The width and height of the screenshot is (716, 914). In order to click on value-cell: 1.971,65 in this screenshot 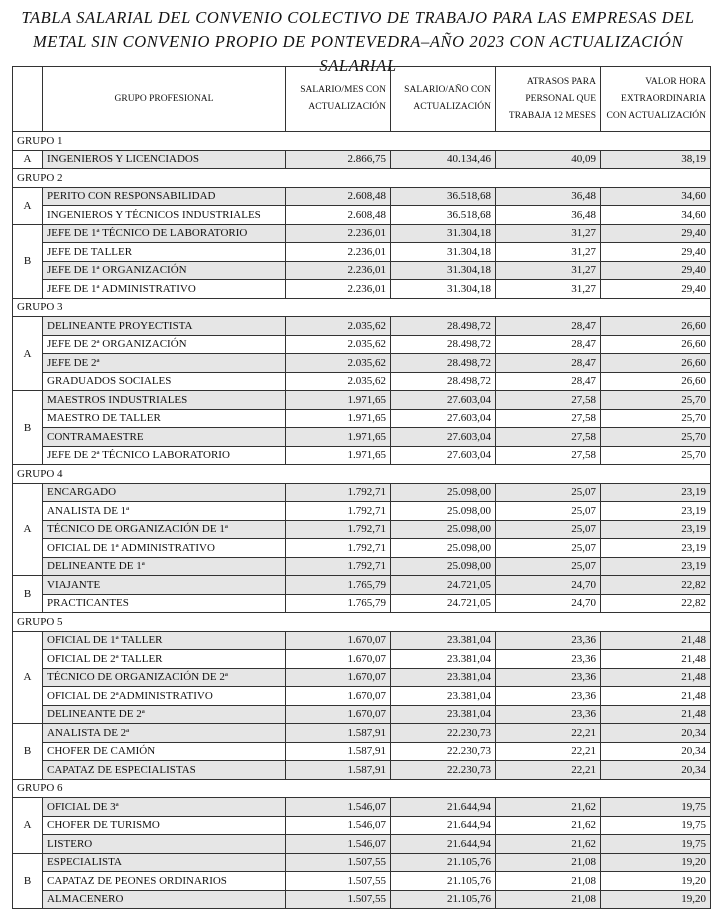, I will do `click(338, 455)`.